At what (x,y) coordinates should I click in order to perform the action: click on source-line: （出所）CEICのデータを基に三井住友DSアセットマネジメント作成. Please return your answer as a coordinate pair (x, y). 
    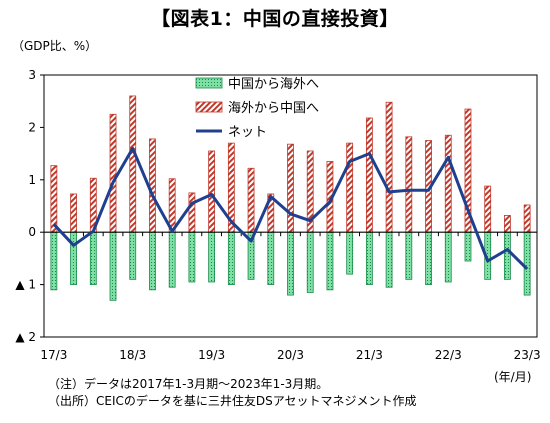
    Looking at the image, I should click on (232, 401).